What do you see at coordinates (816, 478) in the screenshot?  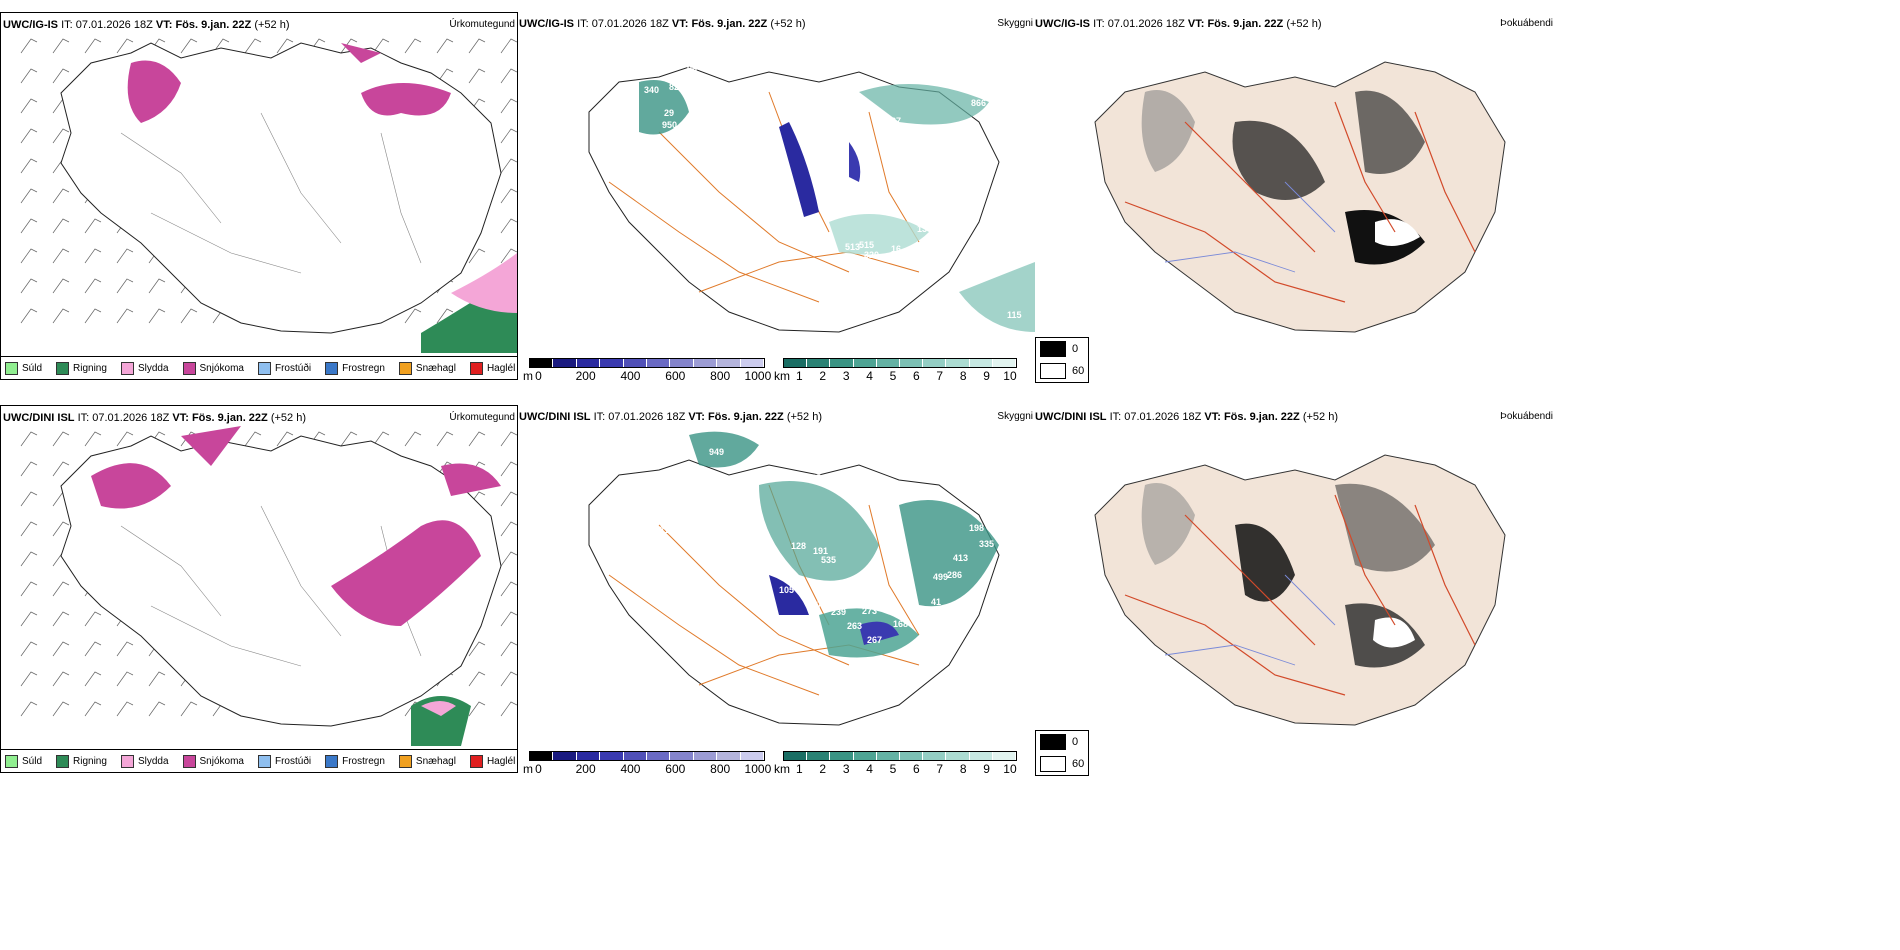 I see `map-label: 45` at bounding box center [816, 478].